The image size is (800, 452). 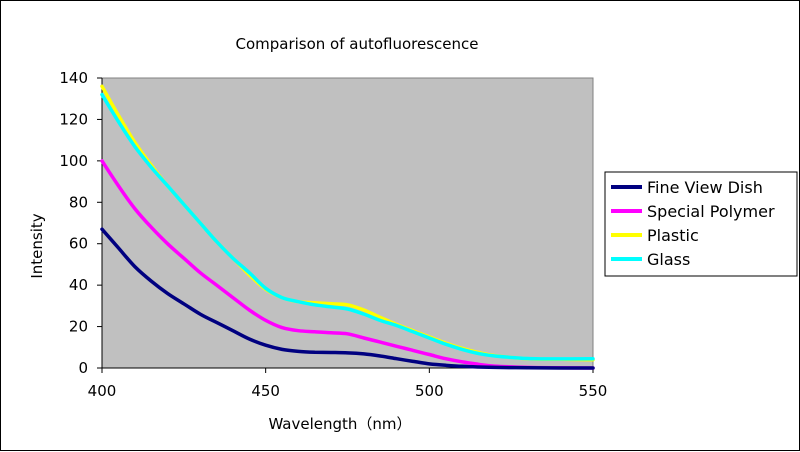 I want to click on legend-label-fine-view-dish: Fine View Dish, so click(x=705, y=187).